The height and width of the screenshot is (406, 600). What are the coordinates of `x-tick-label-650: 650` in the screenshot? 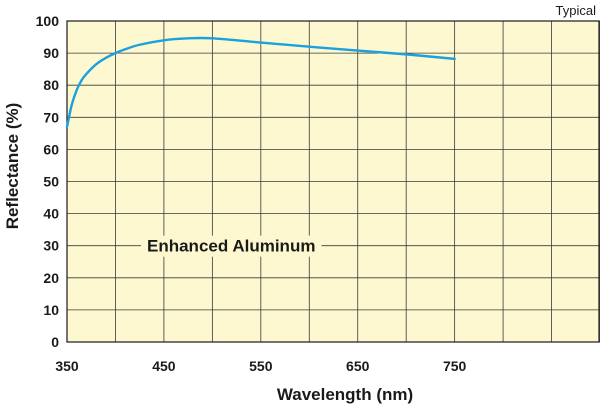 It's located at (358, 366).